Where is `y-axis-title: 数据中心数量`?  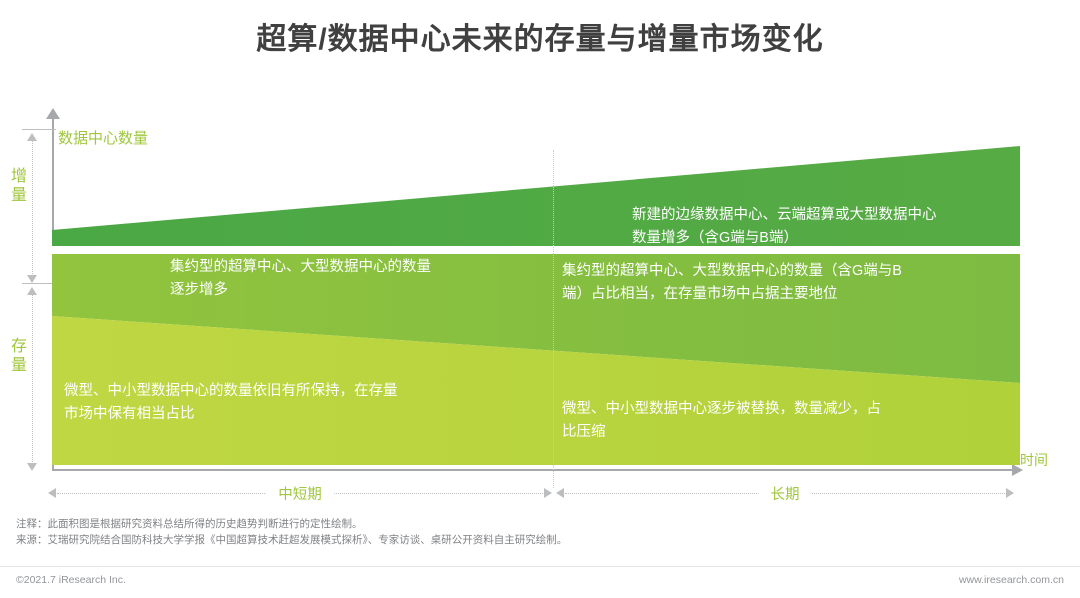
y-axis-title: 数据中心数量 is located at coordinates (103, 138).